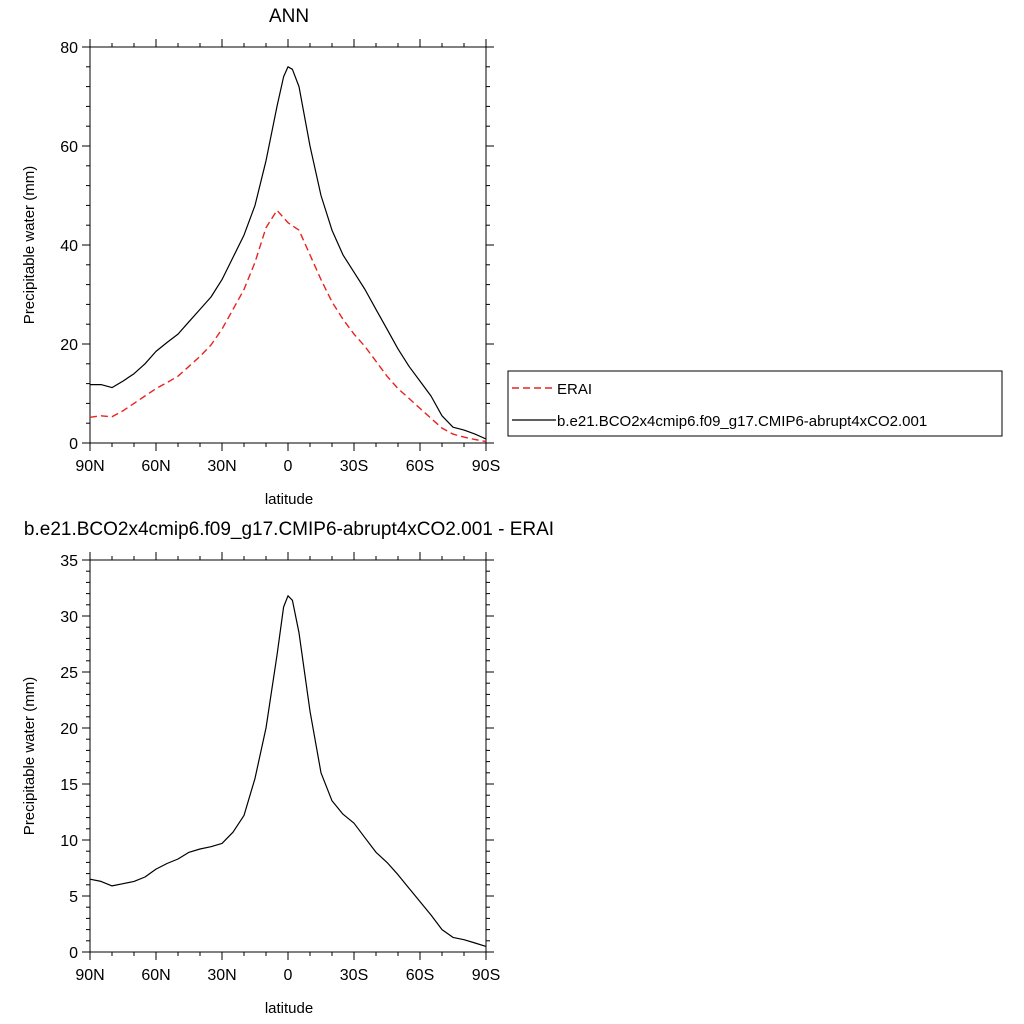 The width and height of the screenshot is (1024, 1024). Describe the element at coordinates (69, 673) in the screenshot. I see `y-tick-label: 25` at that location.